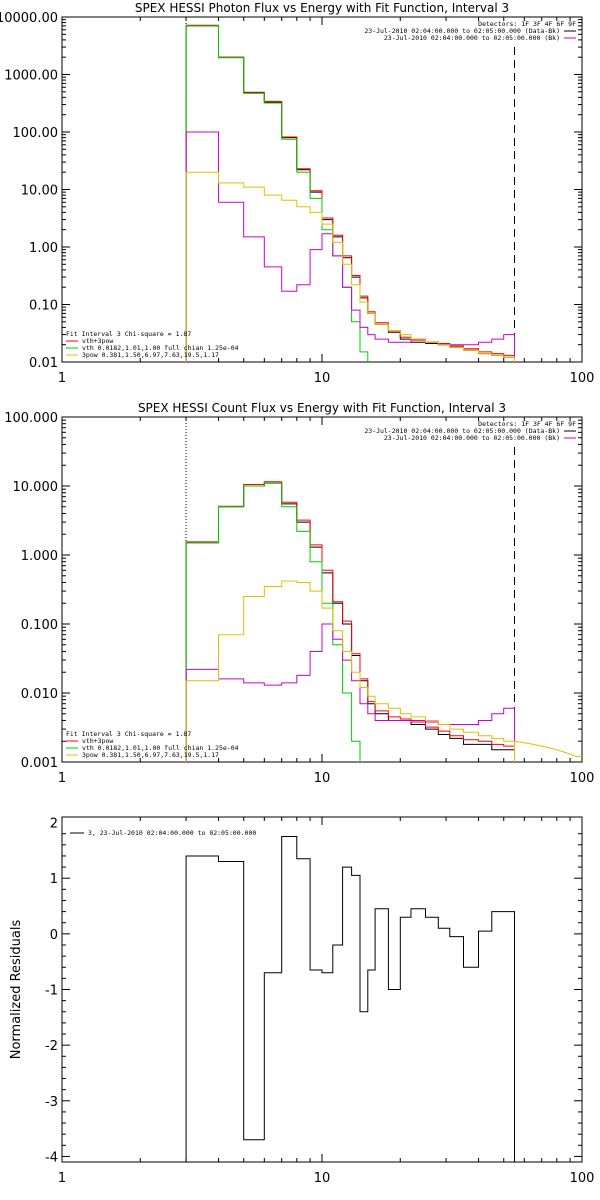 This screenshot has width=600, height=1200. I want to click on y-tick-label: 0.010, so click(39, 694).